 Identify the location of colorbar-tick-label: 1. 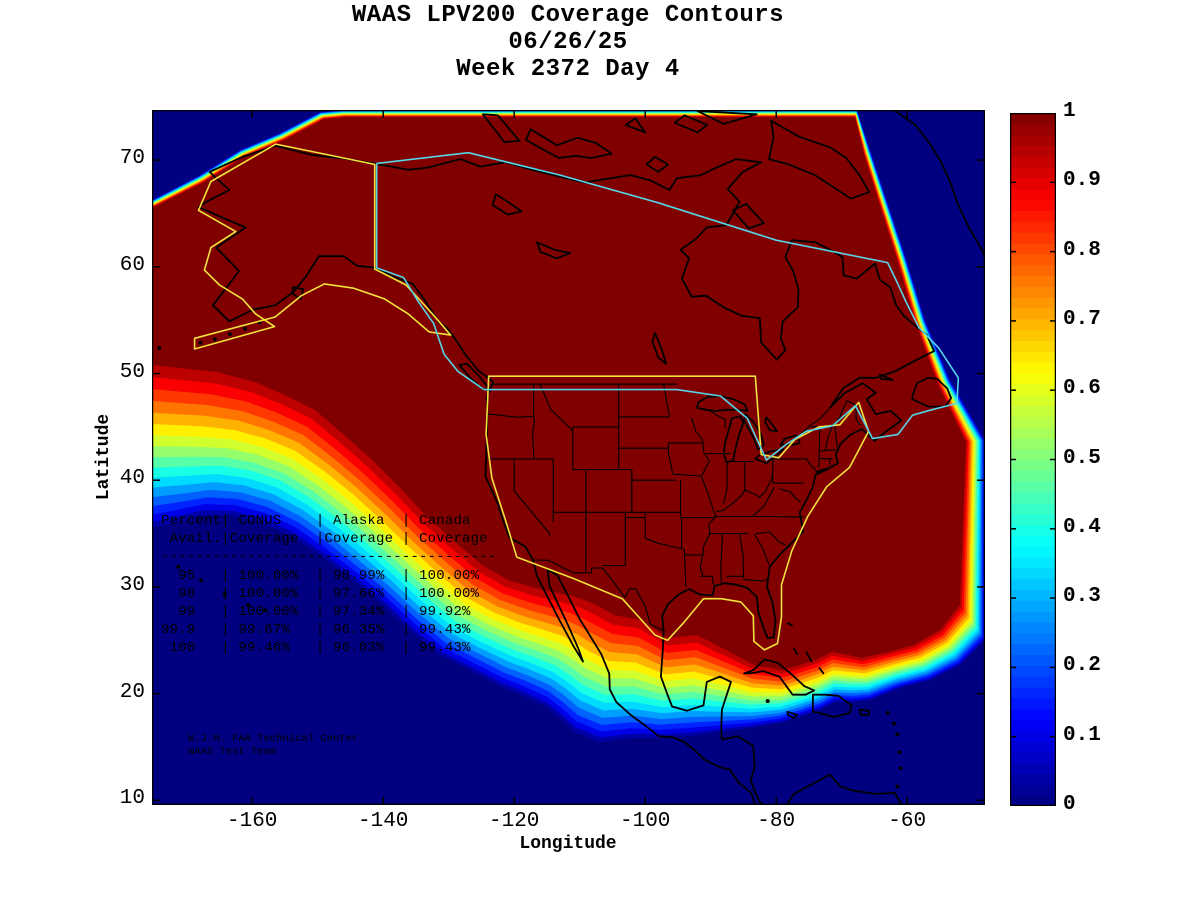
(1069, 111).